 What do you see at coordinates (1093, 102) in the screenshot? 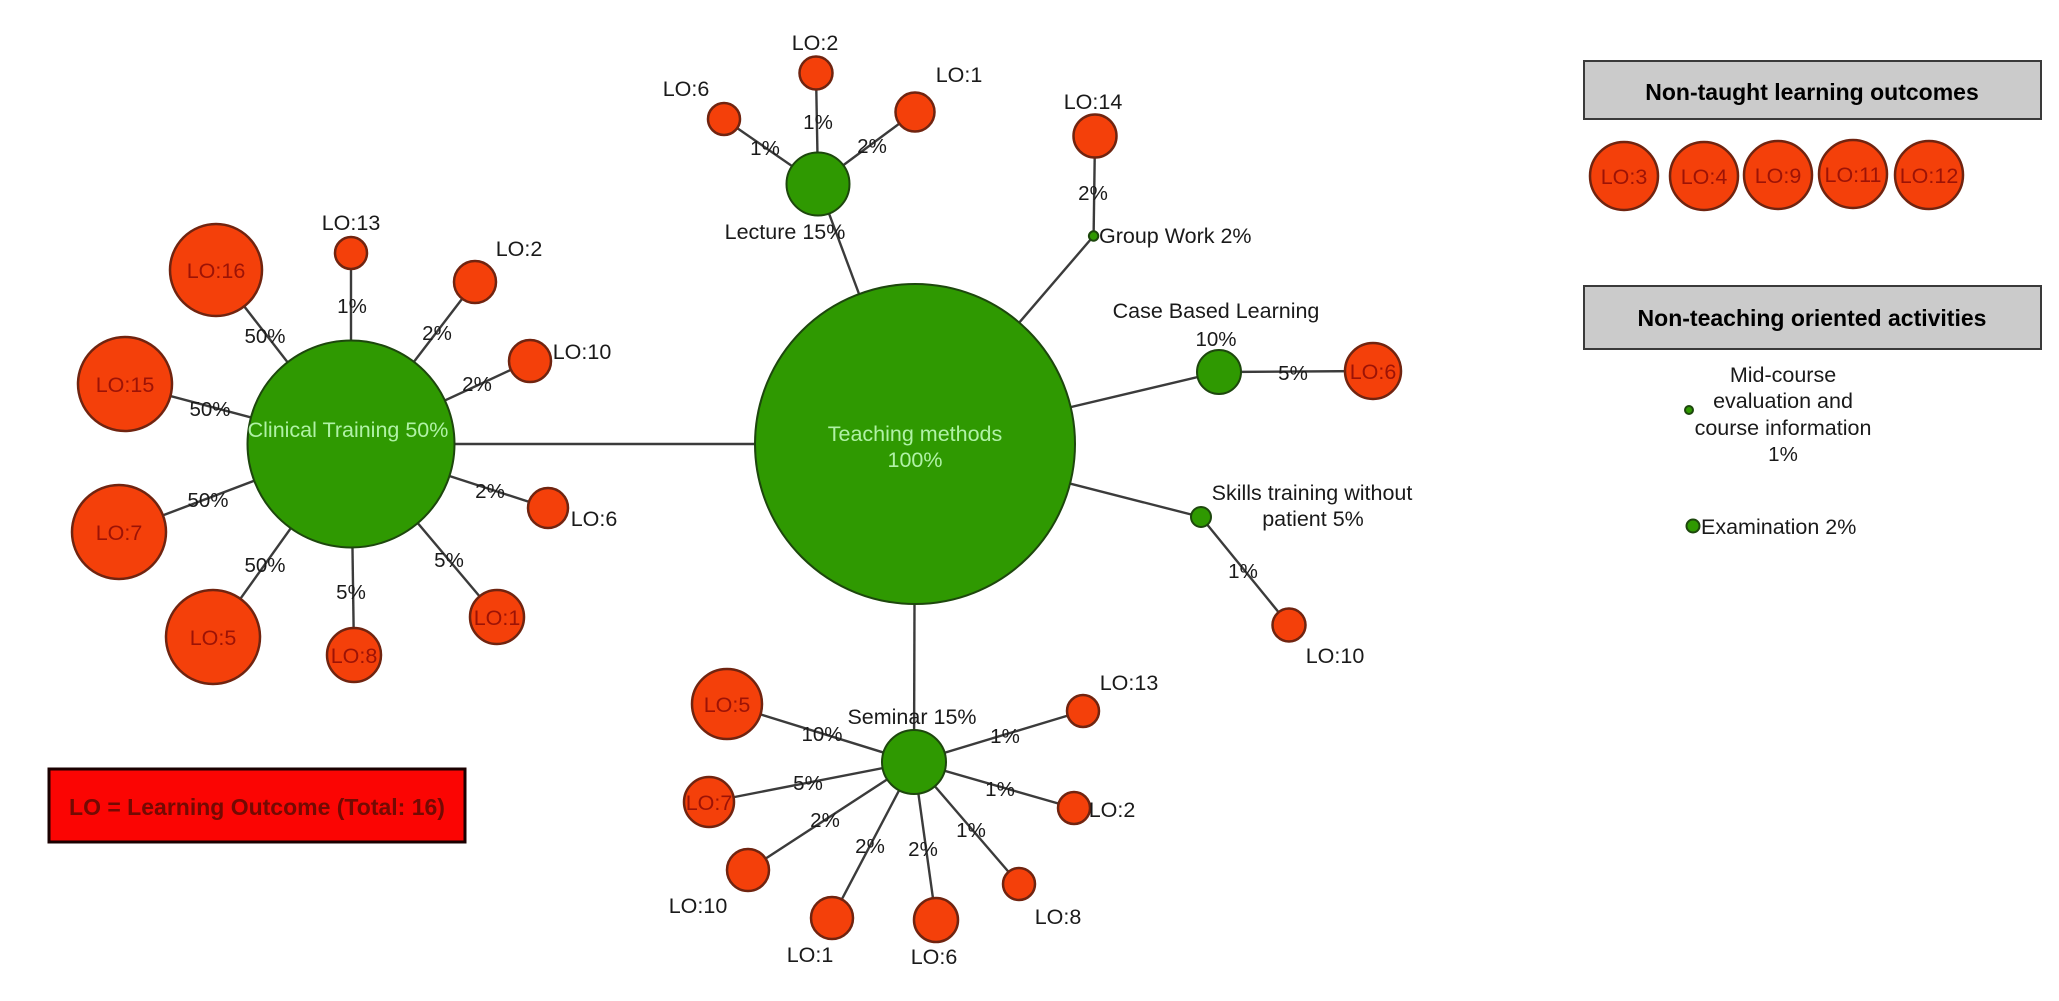
I see `svg-text: LO:14` at bounding box center [1093, 102].